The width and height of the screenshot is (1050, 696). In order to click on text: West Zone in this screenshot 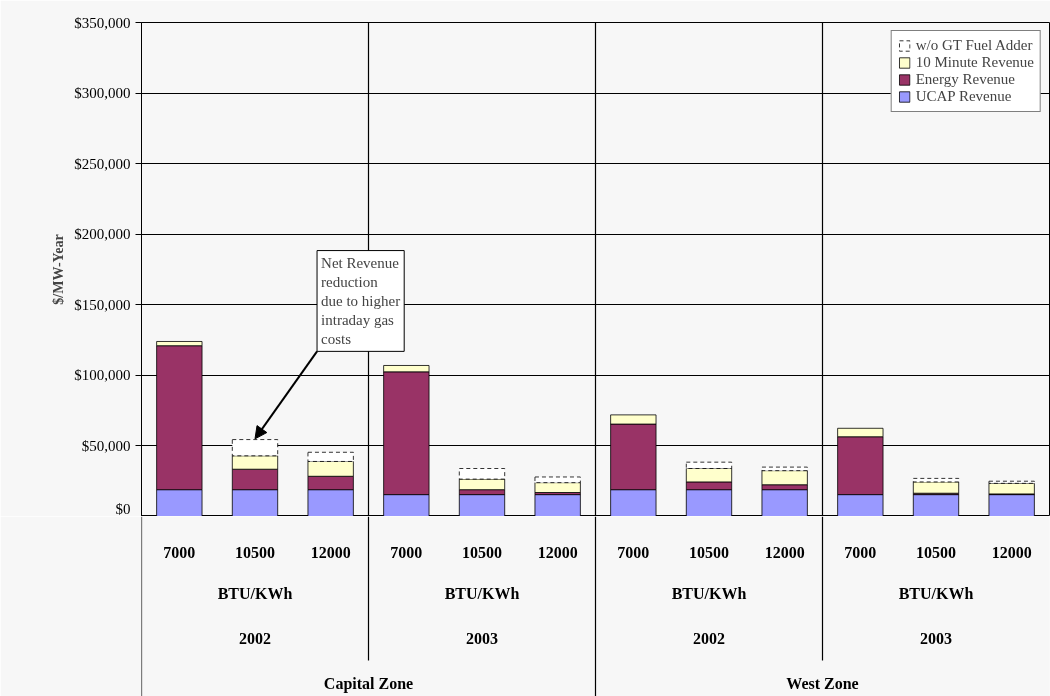, I will do `click(822, 683)`.